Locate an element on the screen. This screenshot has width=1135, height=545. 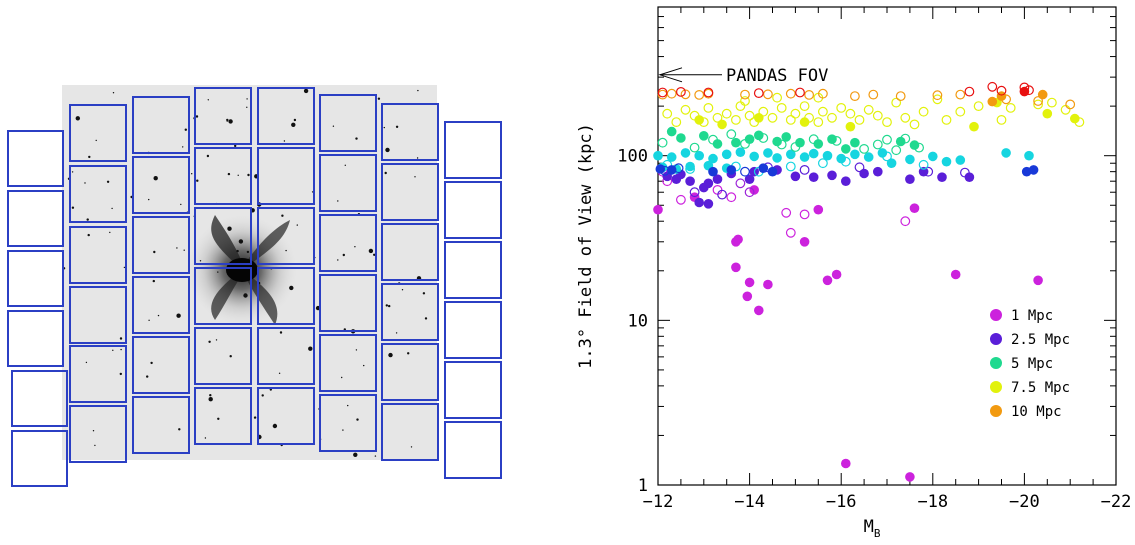
x-tick-label: −14 is located at coordinates (749, 502).